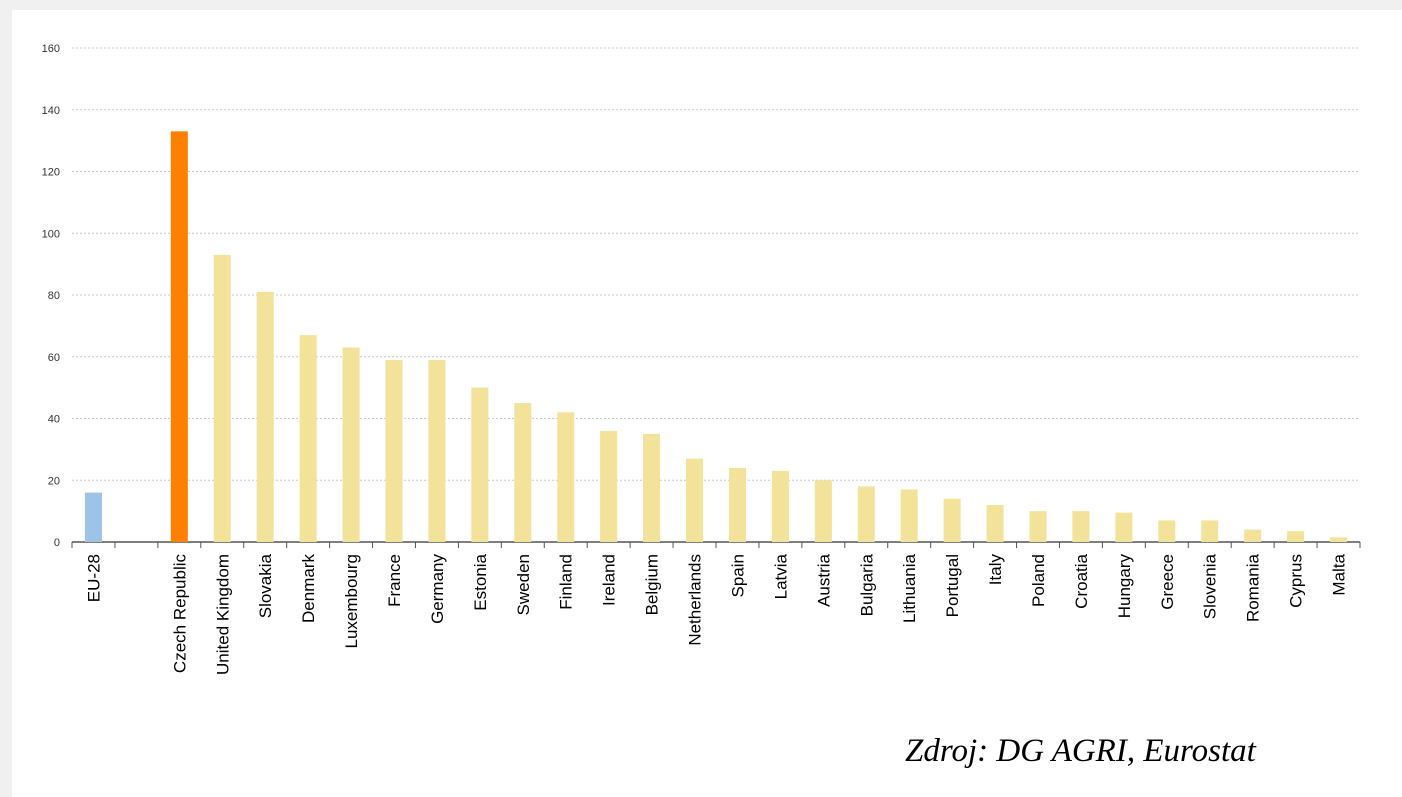 This screenshot has height=797, width=1402. I want to click on x-tick-label: Slovenia, so click(1210, 586).